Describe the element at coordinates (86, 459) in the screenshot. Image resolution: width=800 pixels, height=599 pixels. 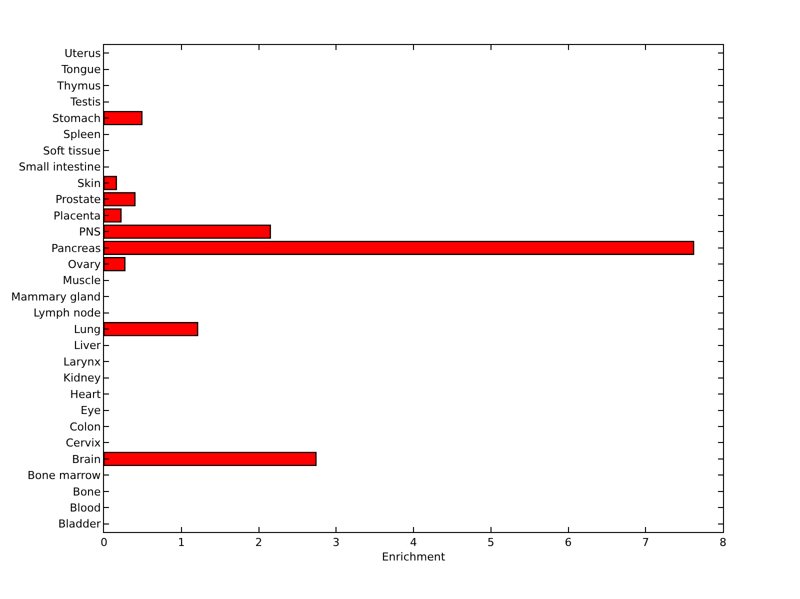
I see `y-tick-label: Brain` at that location.